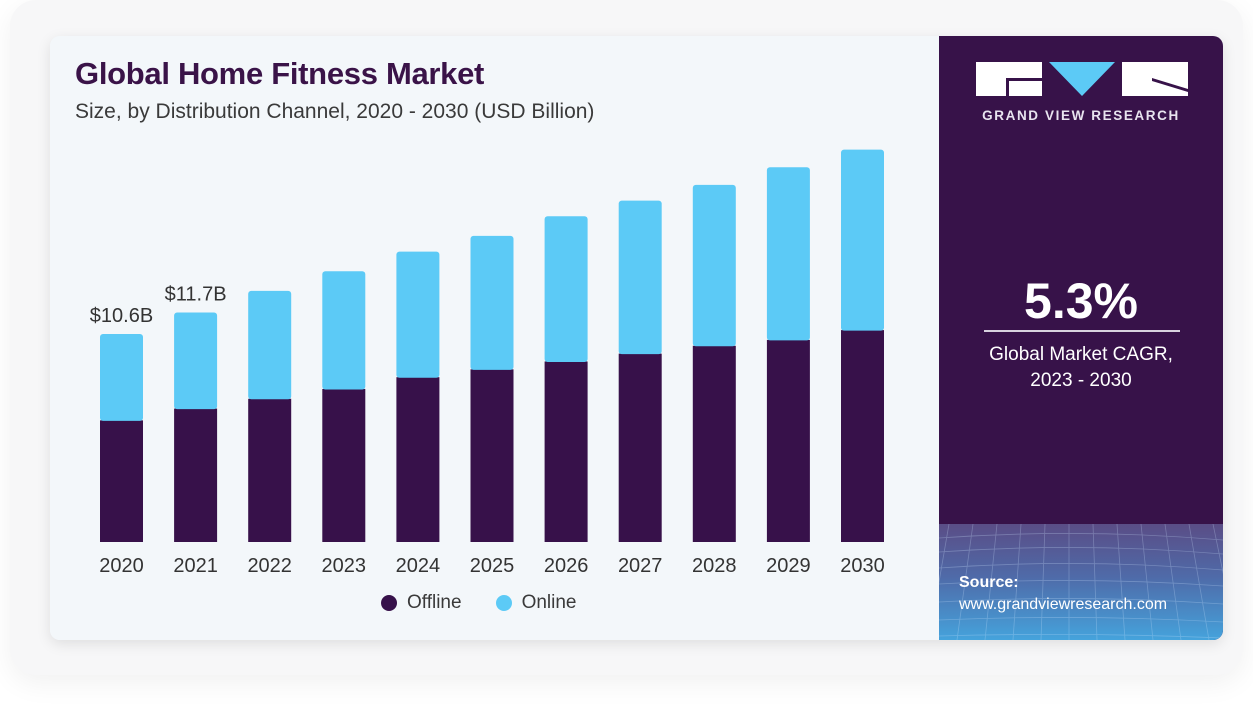  I want to click on x-tick-label: 2030, so click(862, 566).